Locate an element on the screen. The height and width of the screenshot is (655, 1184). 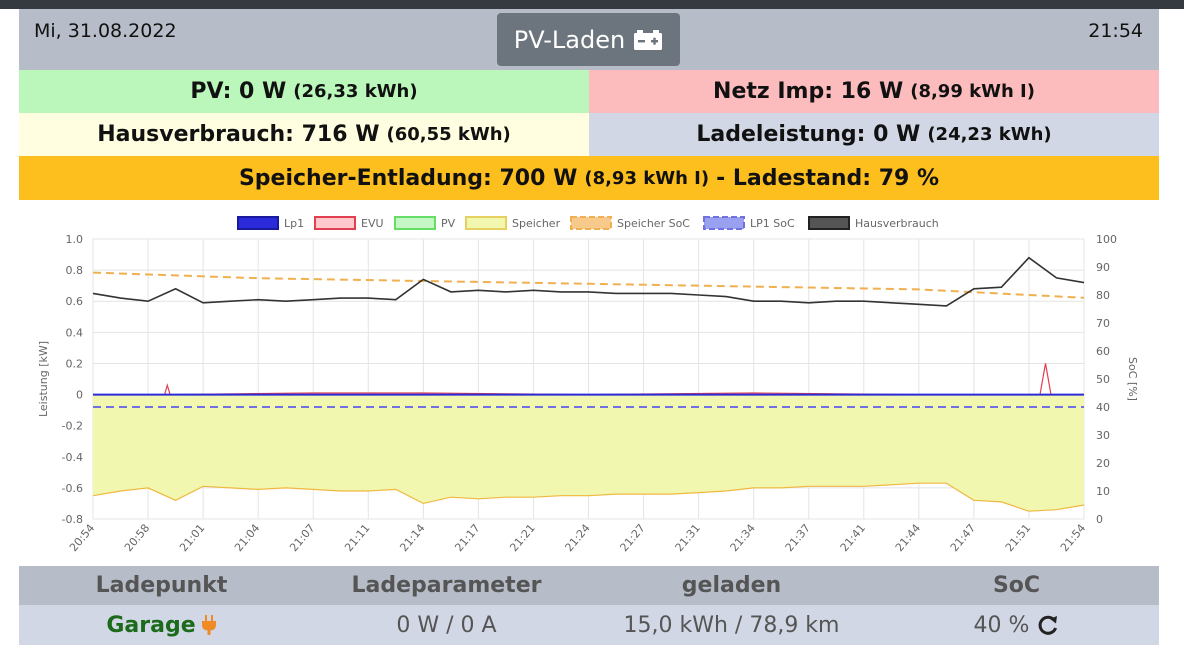
pv-status: PV: 0 W (26,33 kWh) is located at coordinates (304, 91).